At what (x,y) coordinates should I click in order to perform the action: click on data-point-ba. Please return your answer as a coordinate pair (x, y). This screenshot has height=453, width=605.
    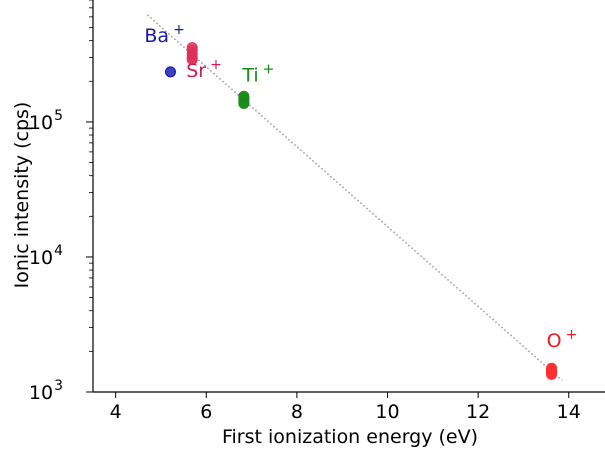
    Looking at the image, I should click on (170, 72).